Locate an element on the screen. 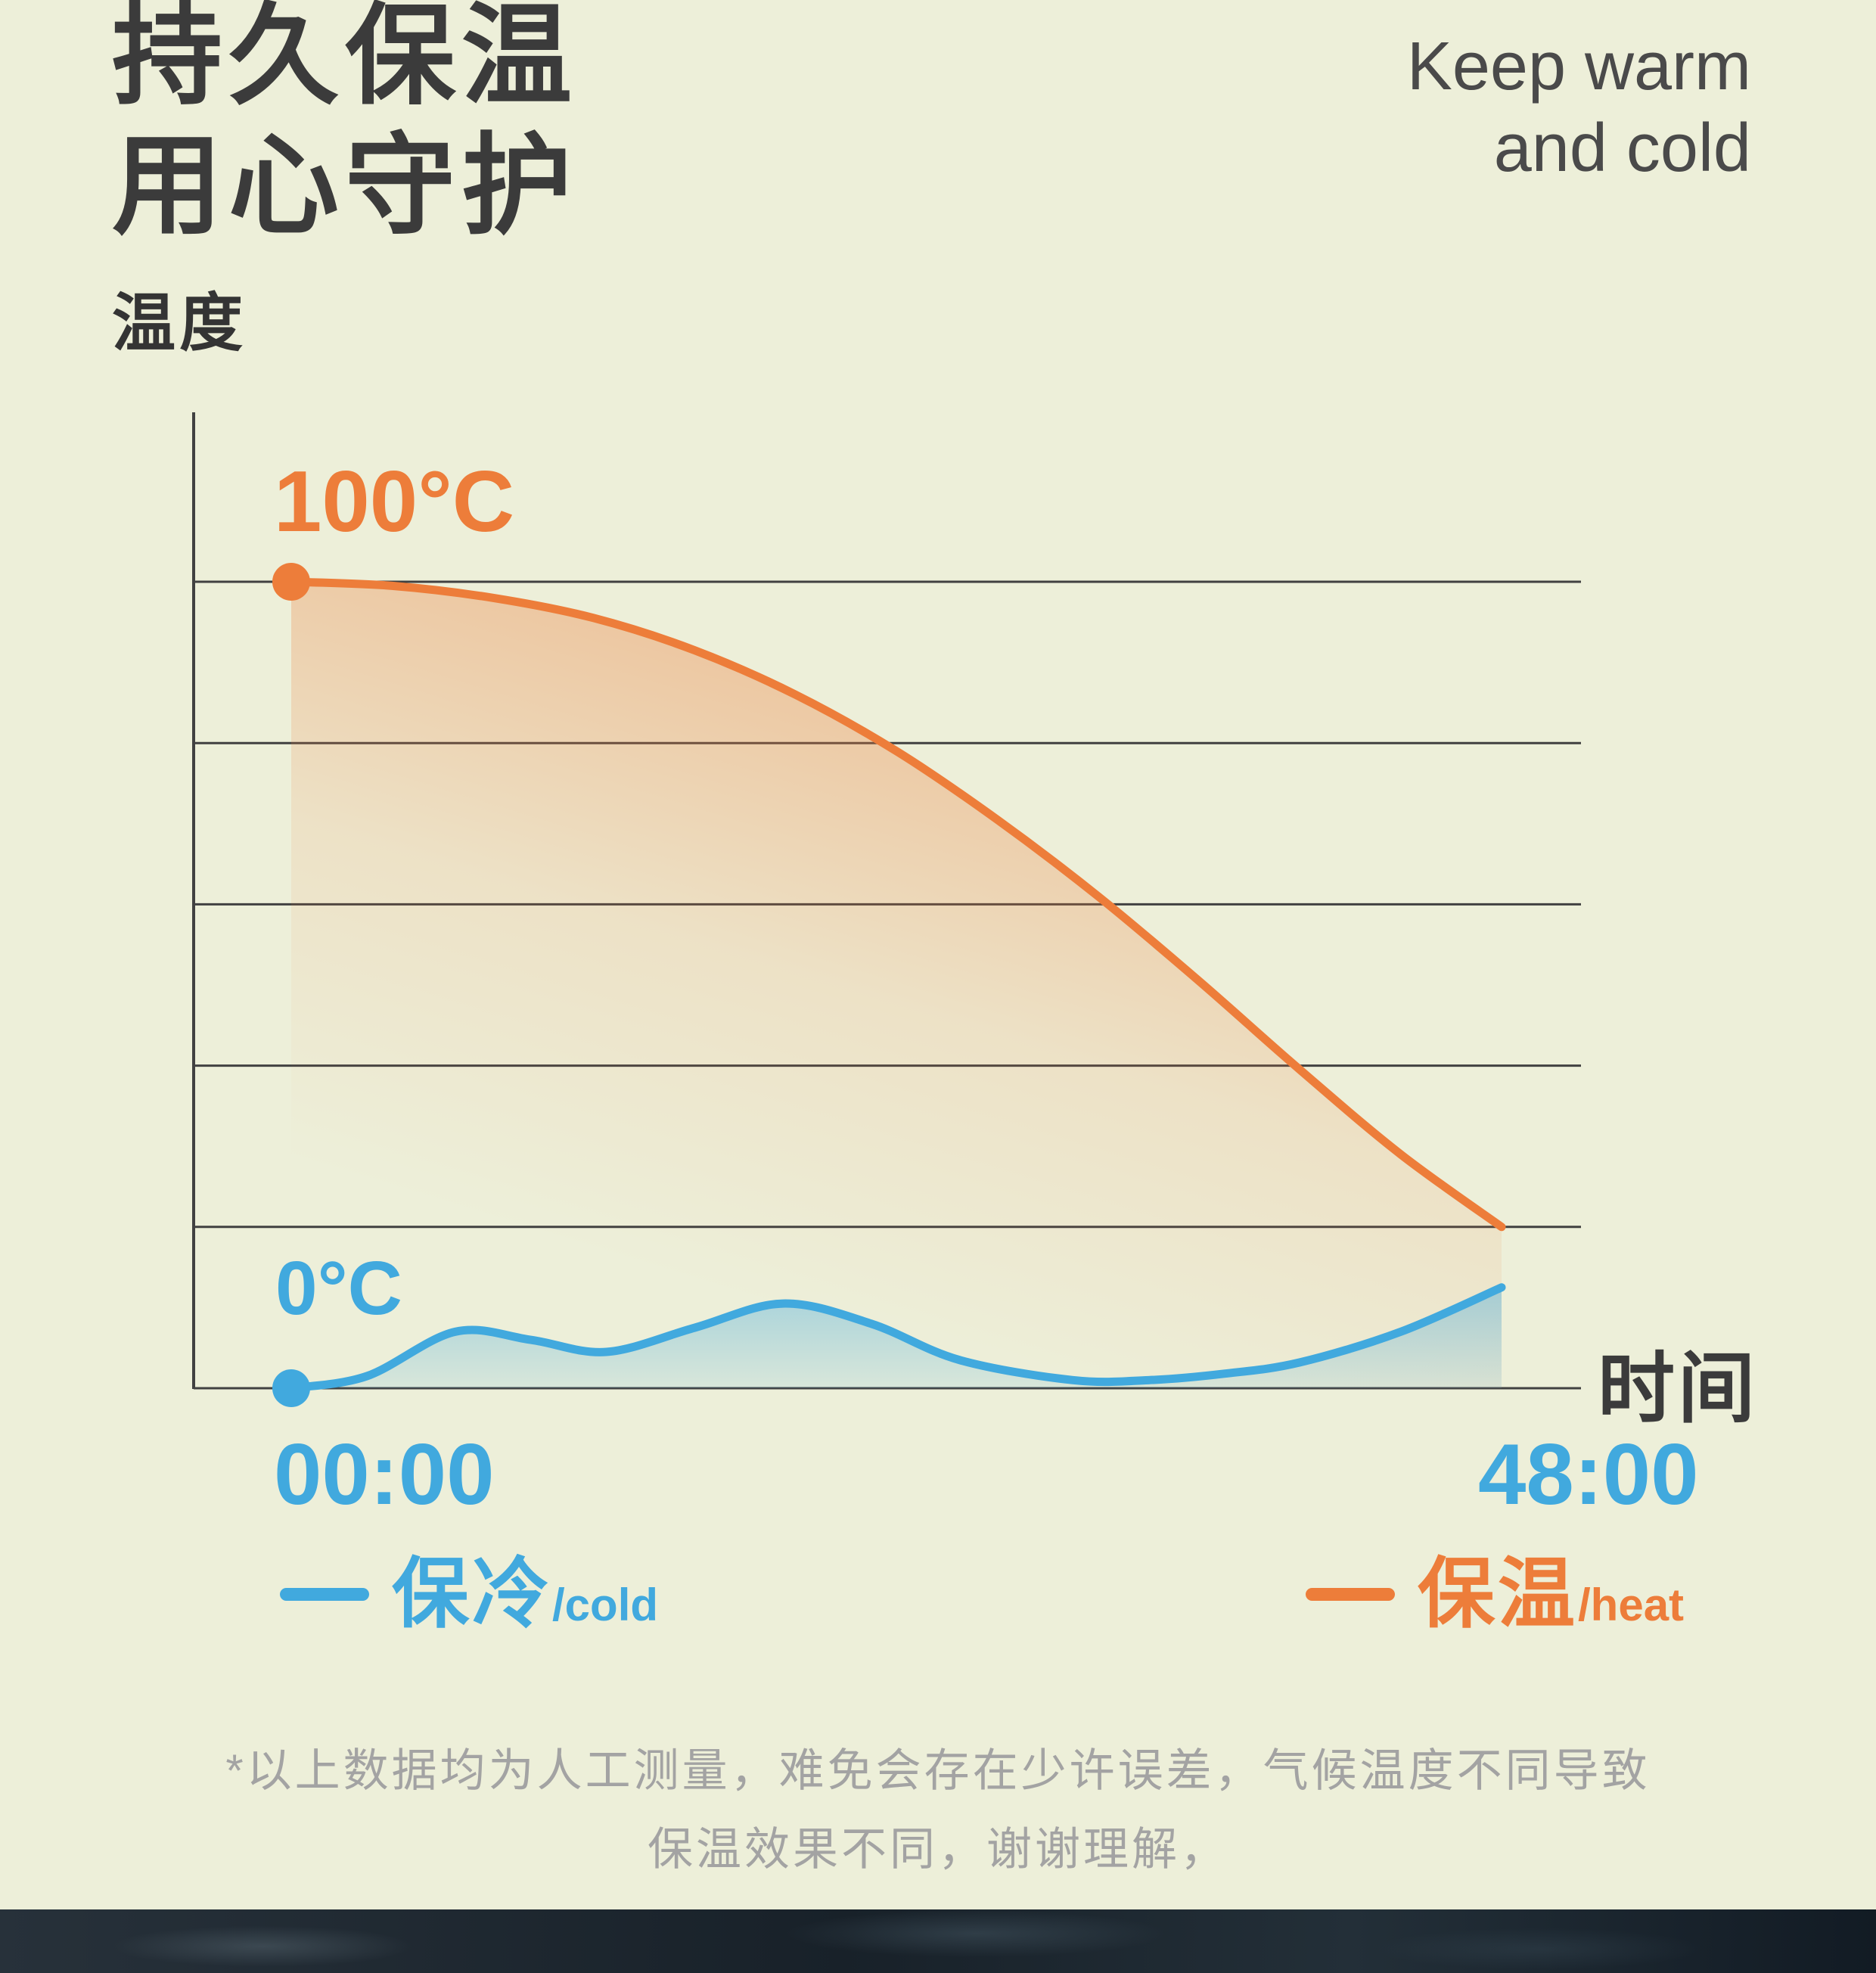 The width and height of the screenshot is (1876, 1973). page-title-en-line1: Keep warm is located at coordinates (1579, 66).